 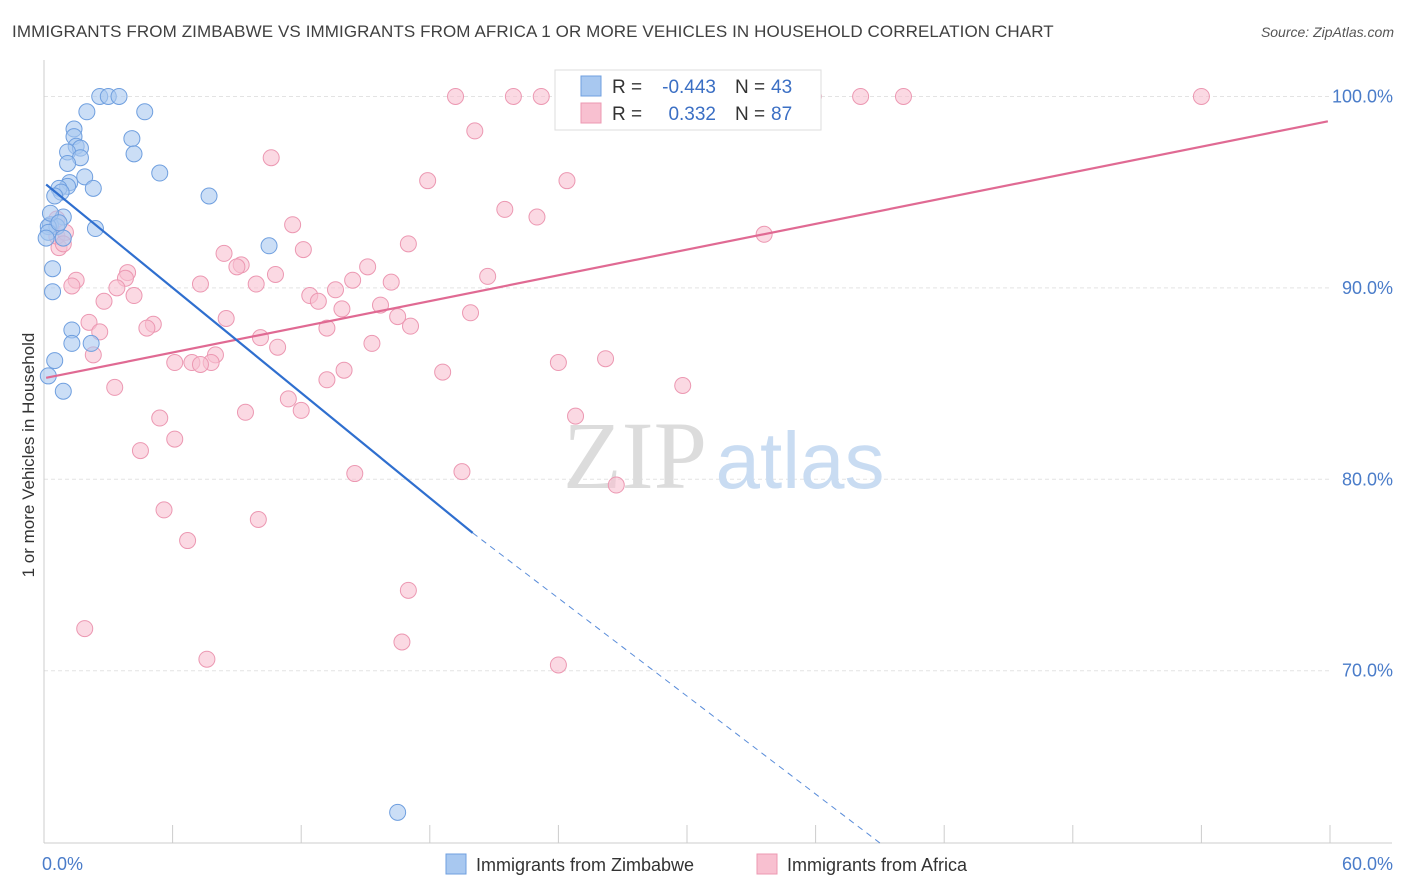 I want to click on y-tick-labels: 100.0% 90.0% 80.0% 70.0%, so click(x=1362, y=383).